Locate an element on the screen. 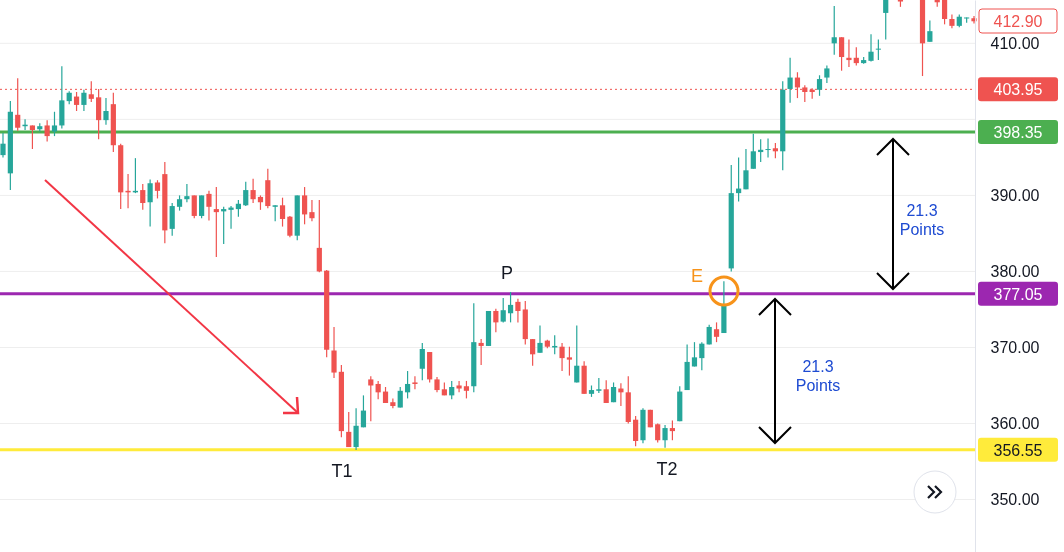 This screenshot has width=1064, height=552. annotation: T2 is located at coordinates (667, 469).